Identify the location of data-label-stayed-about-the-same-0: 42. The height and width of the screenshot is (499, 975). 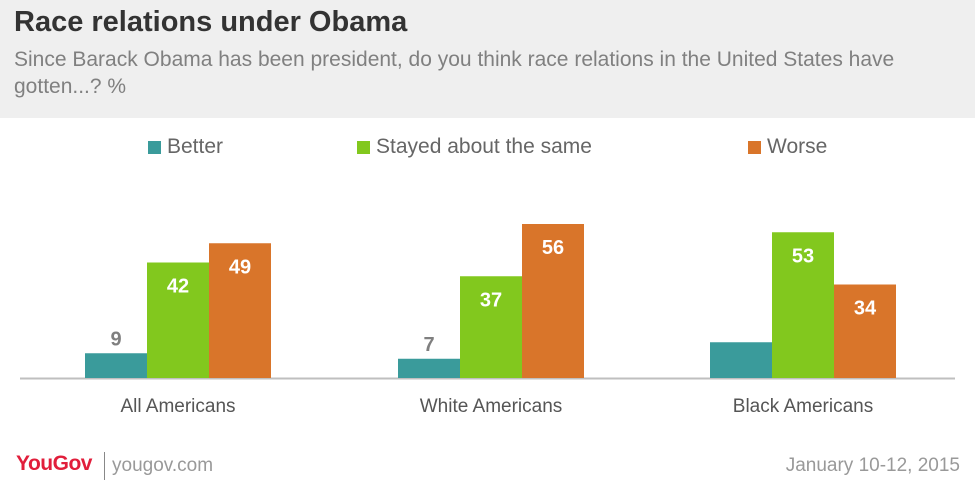
(178, 287).